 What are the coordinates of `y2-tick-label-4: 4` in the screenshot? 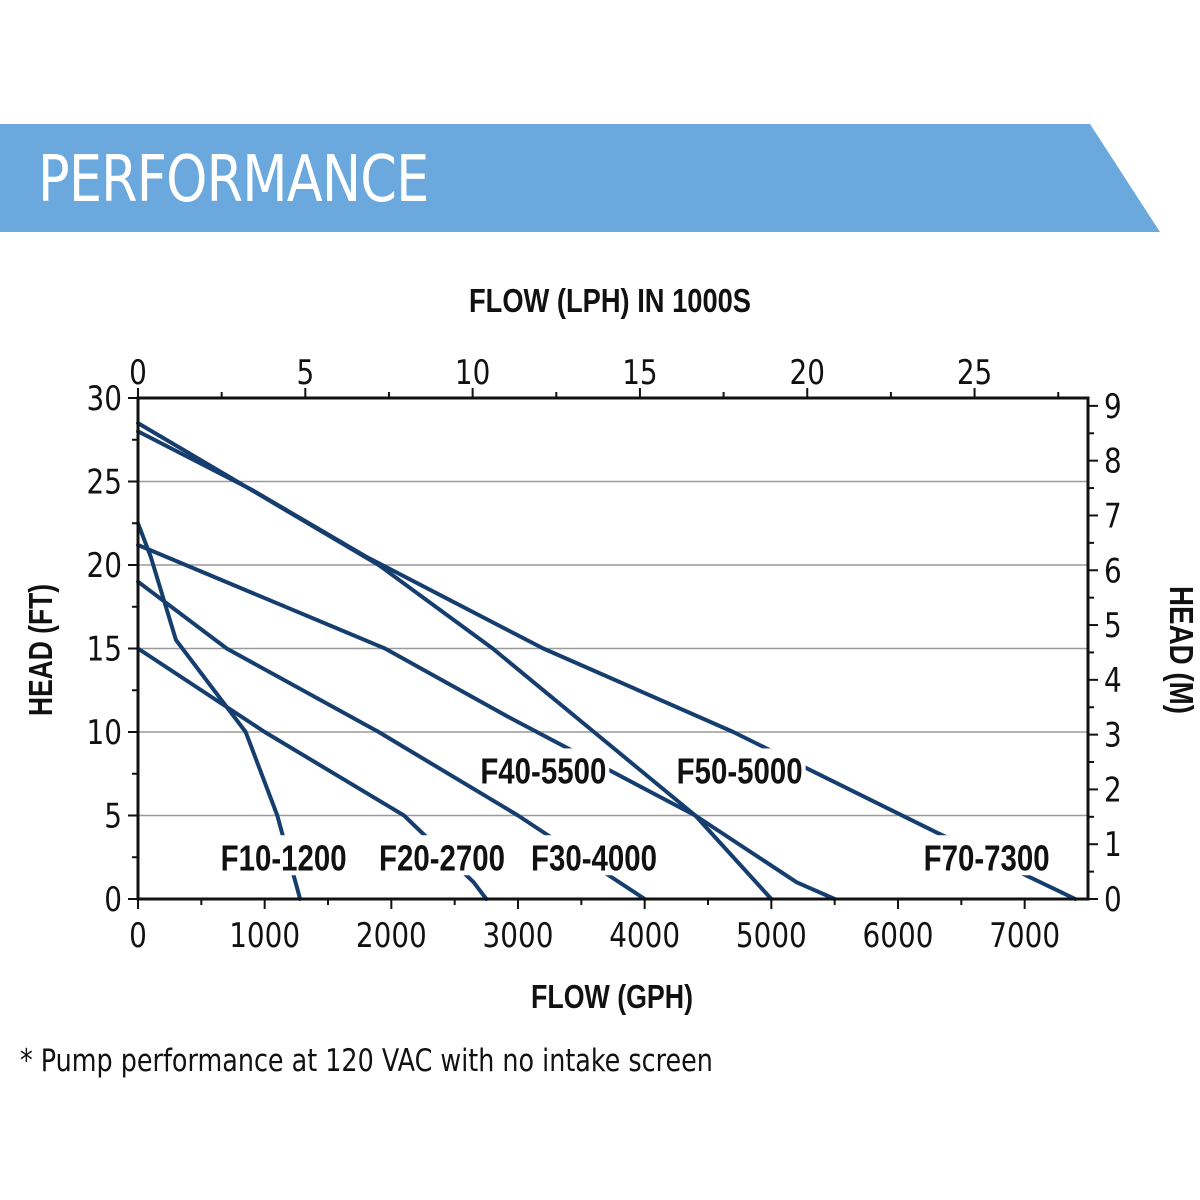 It's located at (1113, 680).